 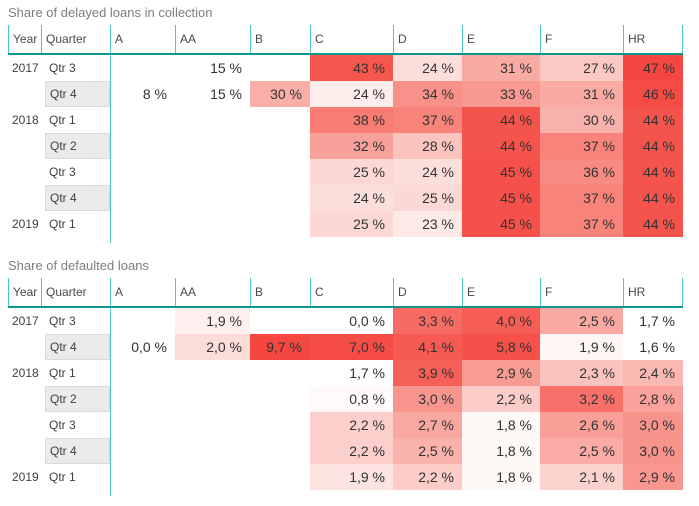 What do you see at coordinates (154, 94) in the screenshot?
I see `value-cell-a: 8 %` at bounding box center [154, 94].